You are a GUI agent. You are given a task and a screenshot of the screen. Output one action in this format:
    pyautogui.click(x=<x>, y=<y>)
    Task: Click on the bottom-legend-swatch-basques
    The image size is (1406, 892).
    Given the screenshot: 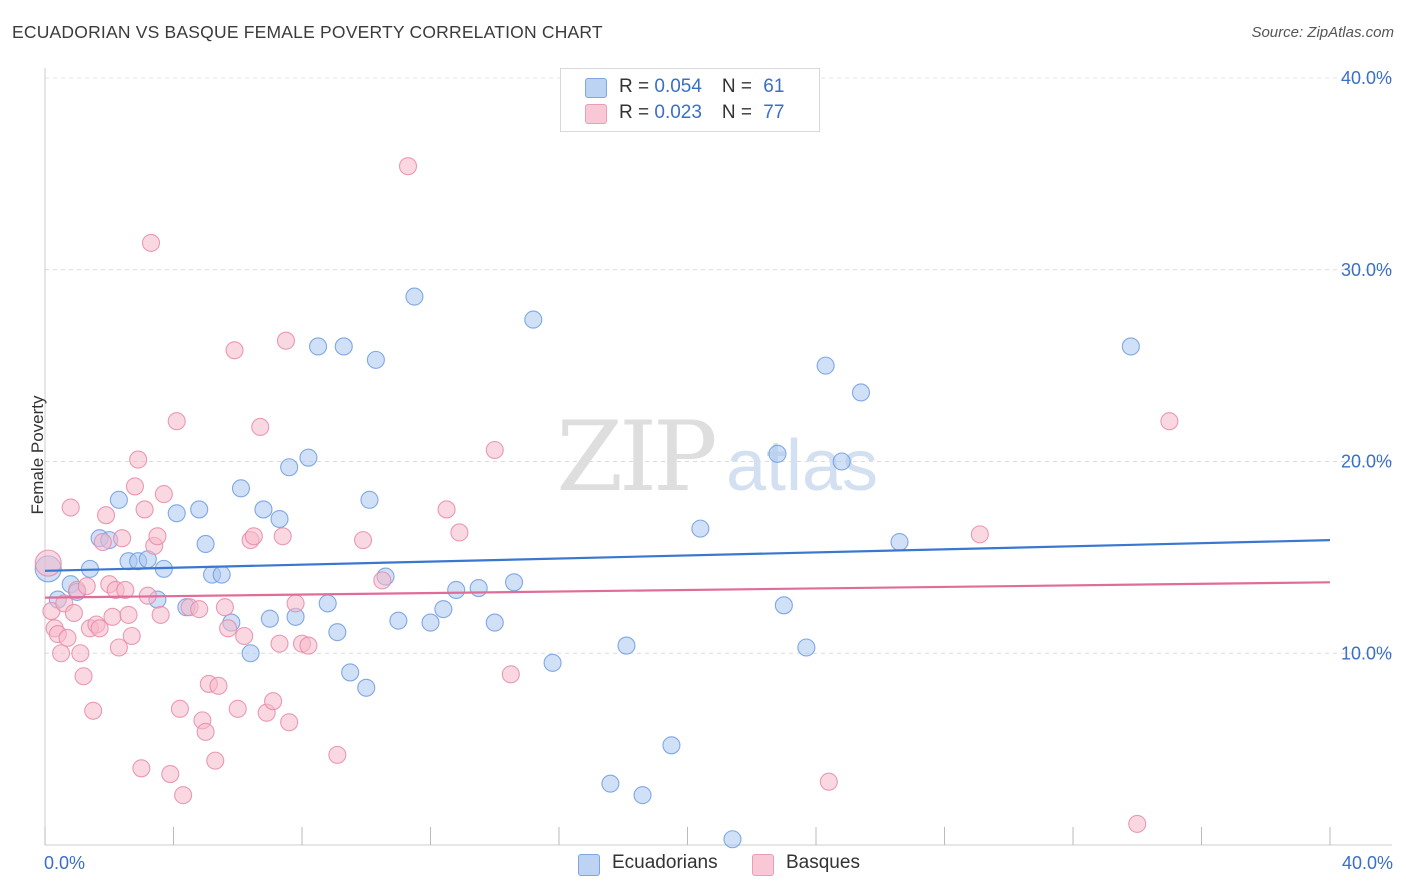 What is the action you would take?
    pyautogui.click(x=763, y=865)
    